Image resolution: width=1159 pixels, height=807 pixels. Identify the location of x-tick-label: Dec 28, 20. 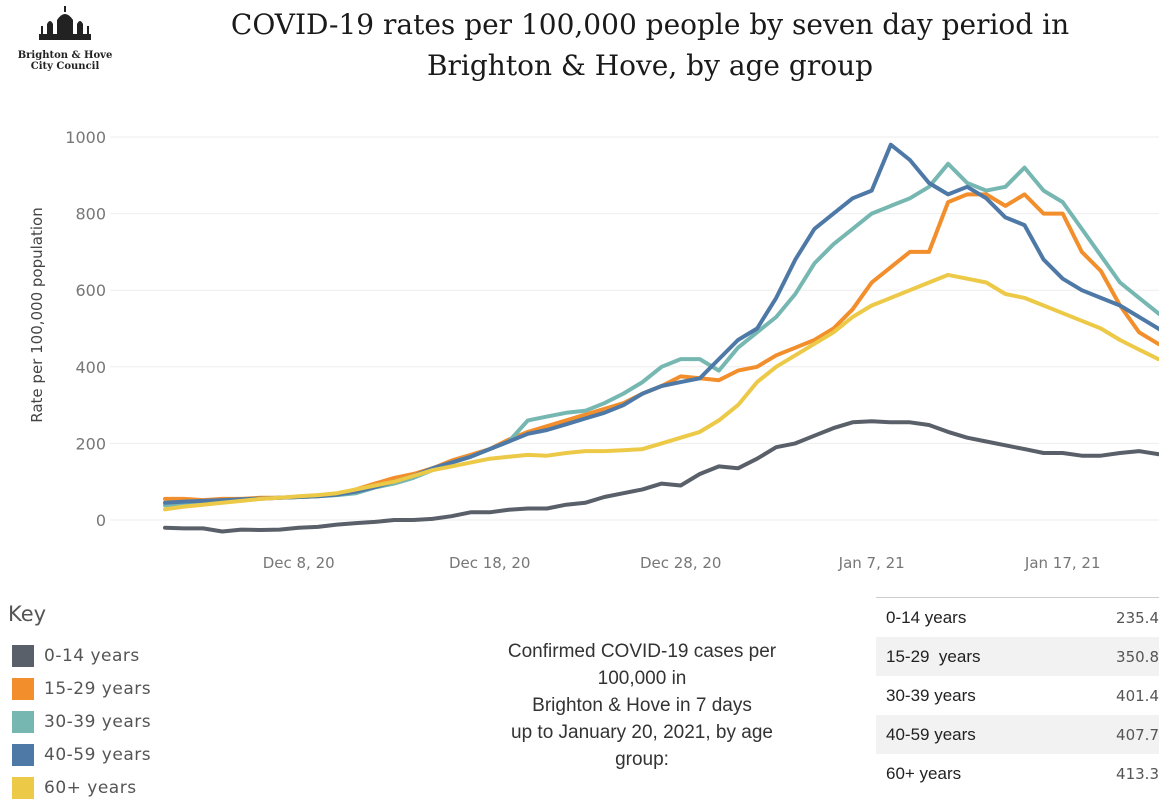
(681, 563).